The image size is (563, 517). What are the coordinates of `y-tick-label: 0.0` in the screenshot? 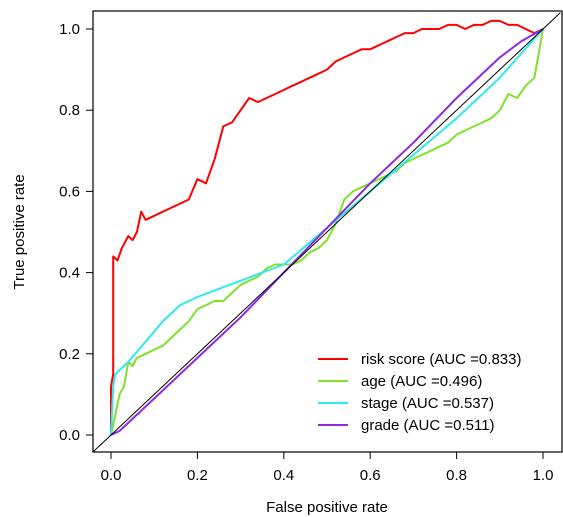 It's located at (69, 435).